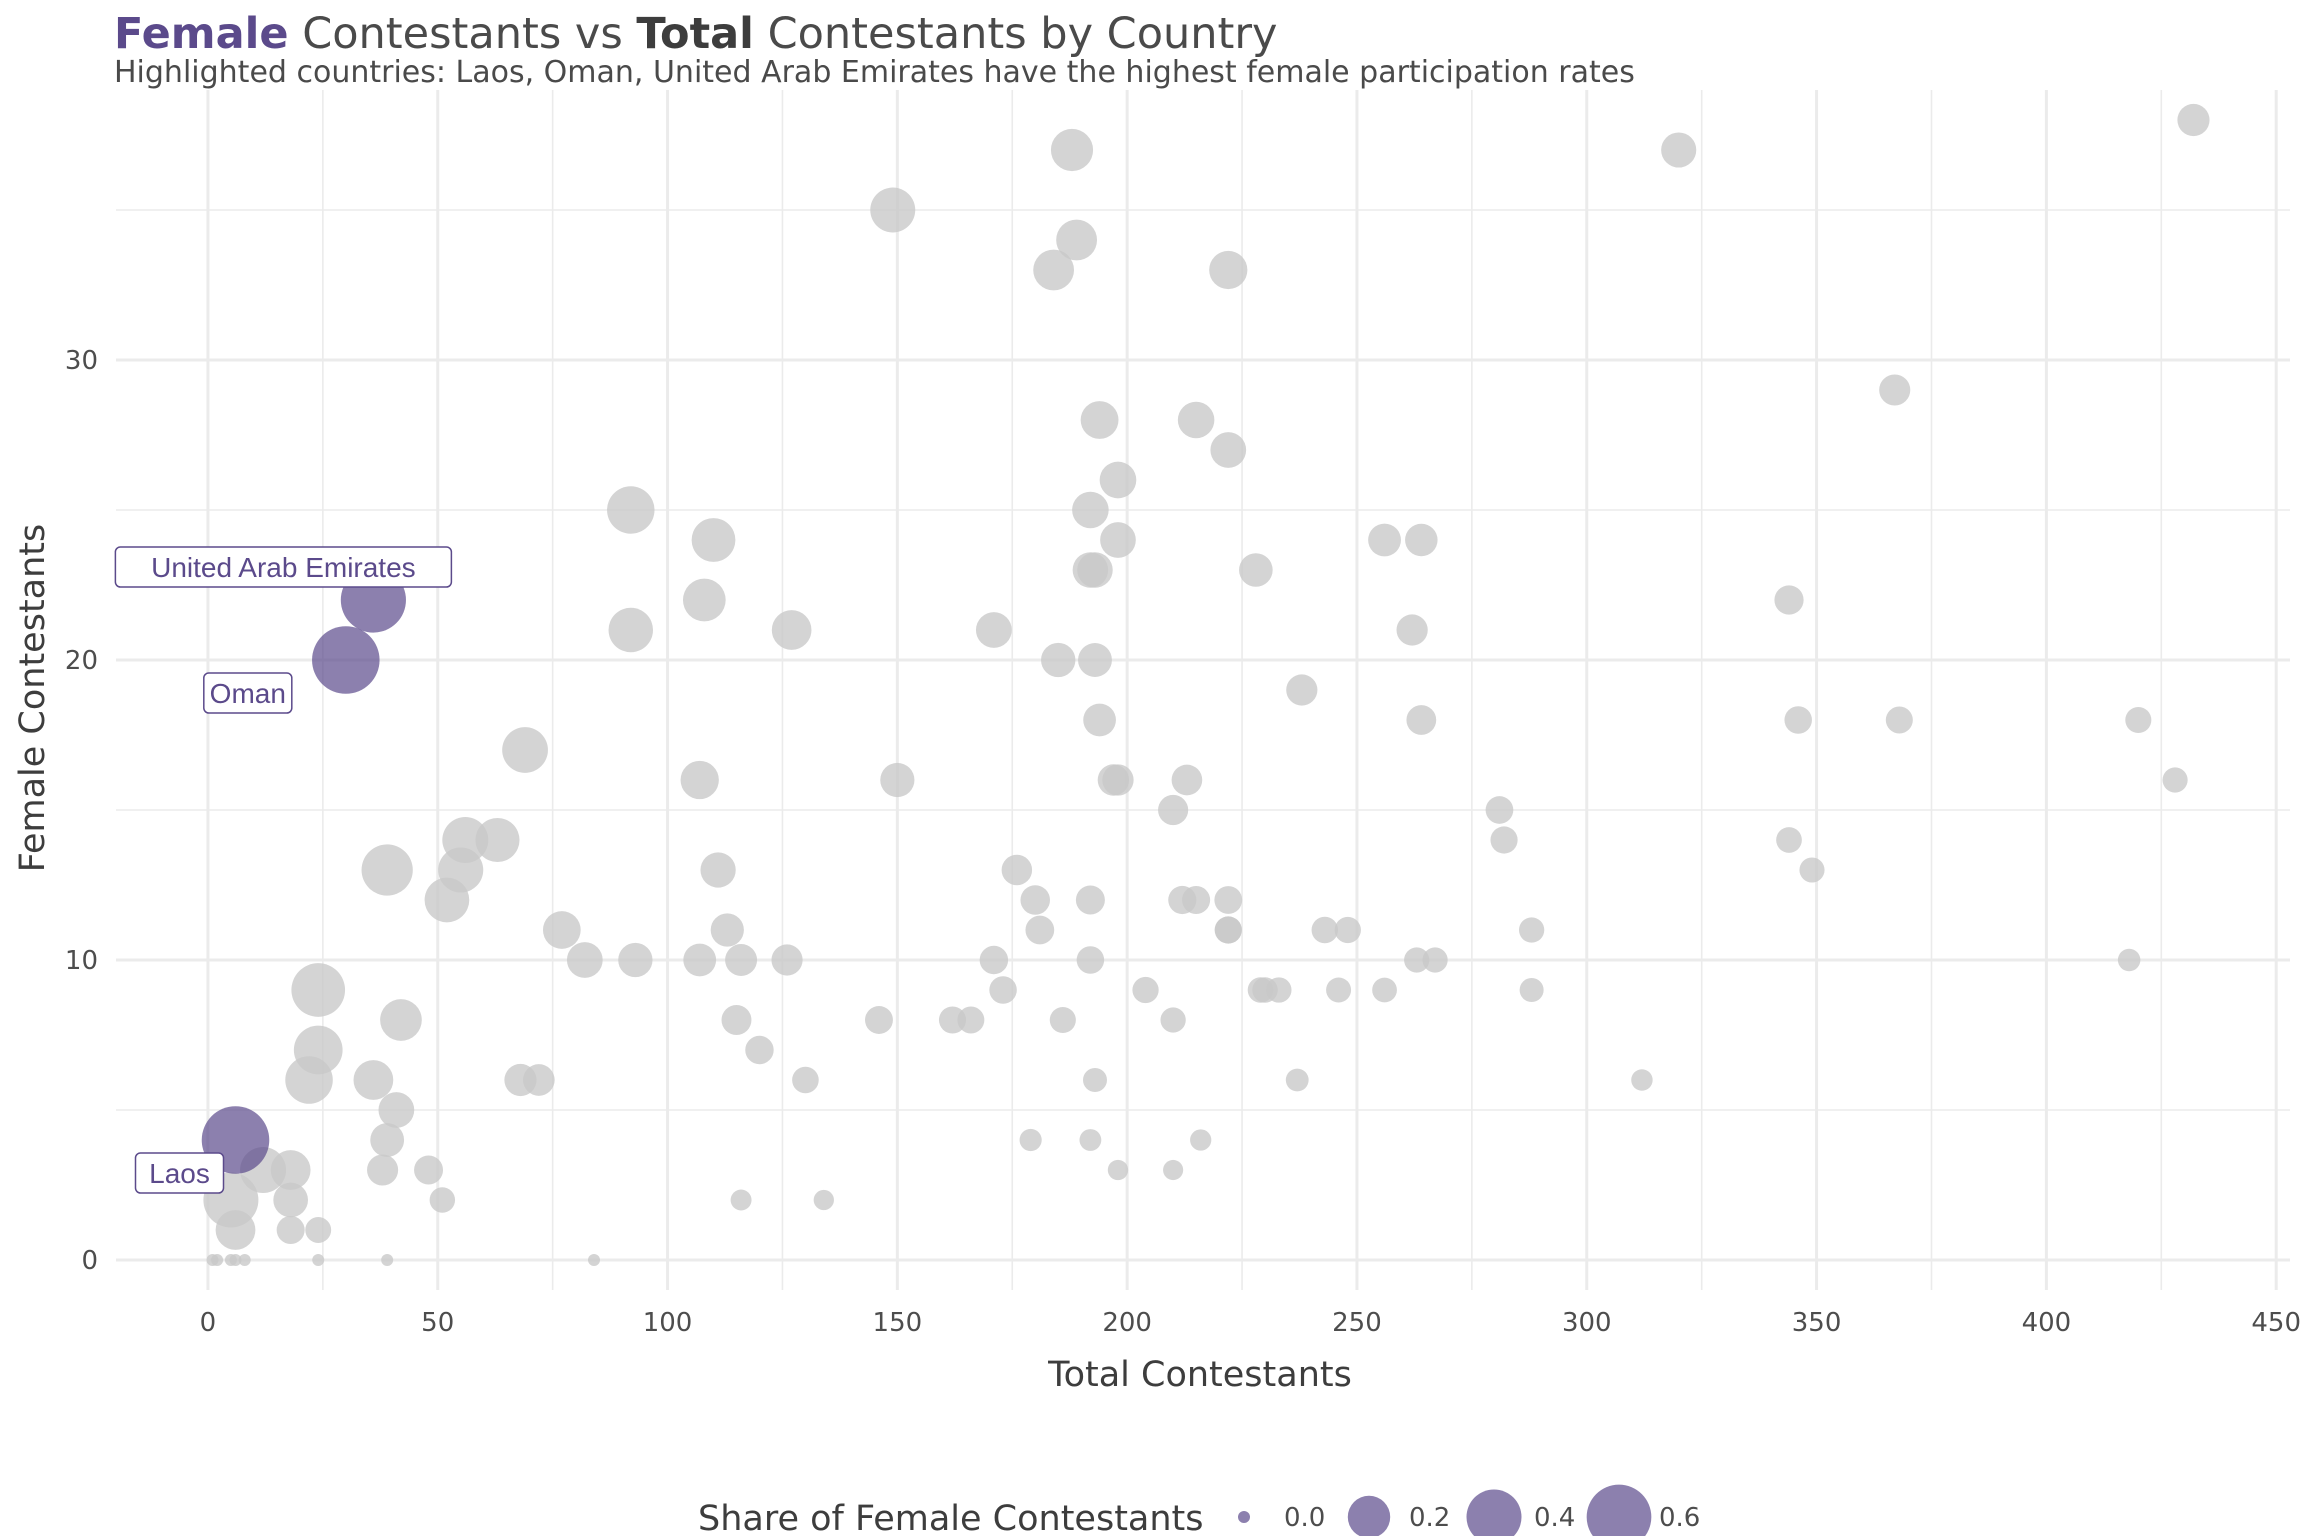 The image size is (2304, 1536). What do you see at coordinates (283, 870) in the screenshot?
I see `highlight-labels: United Arab Emirates Oman Laos` at bounding box center [283, 870].